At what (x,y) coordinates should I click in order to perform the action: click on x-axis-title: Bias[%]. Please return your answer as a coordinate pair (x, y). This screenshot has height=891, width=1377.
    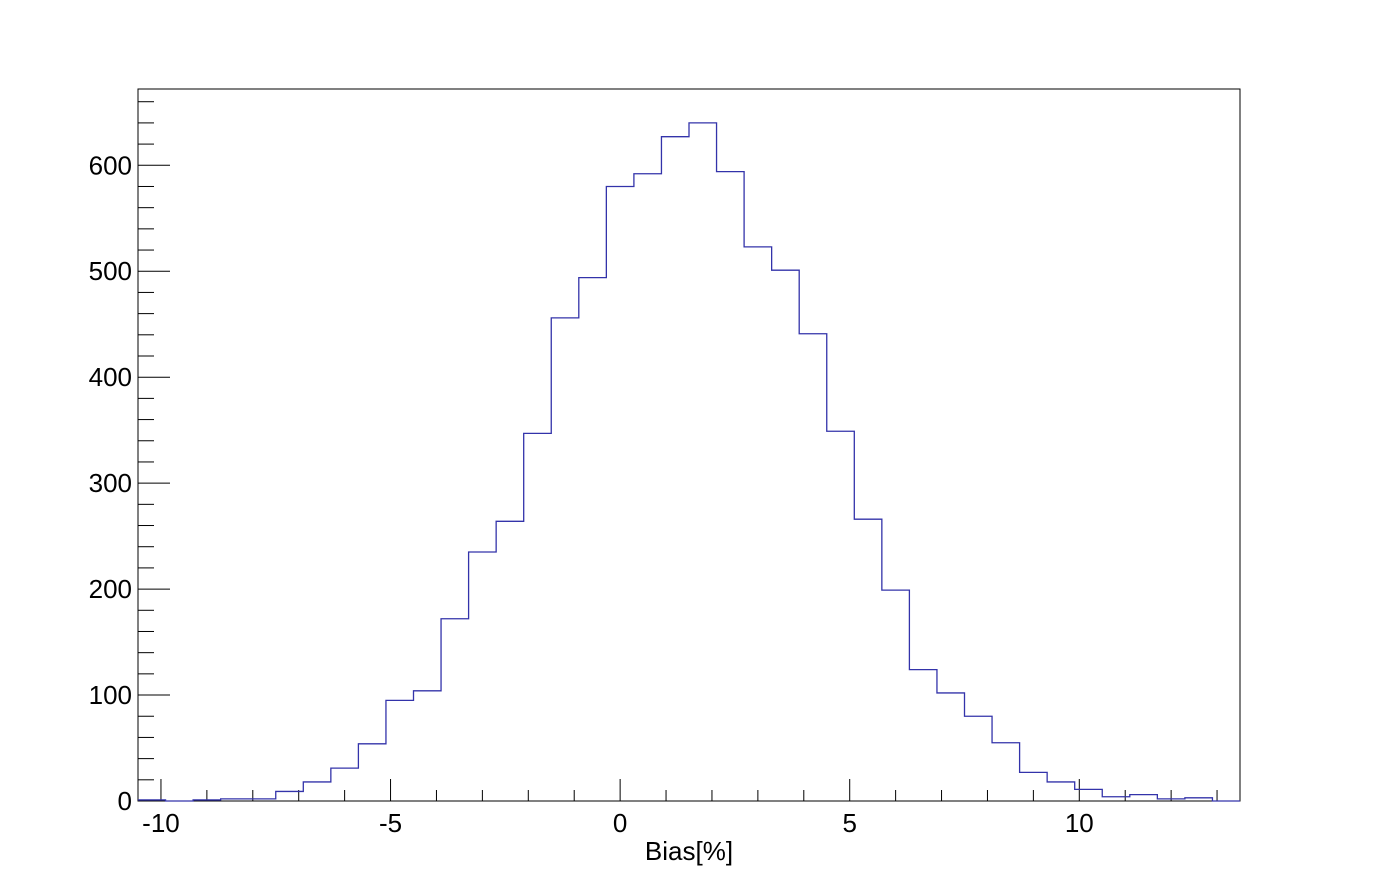
    Looking at the image, I should click on (689, 851).